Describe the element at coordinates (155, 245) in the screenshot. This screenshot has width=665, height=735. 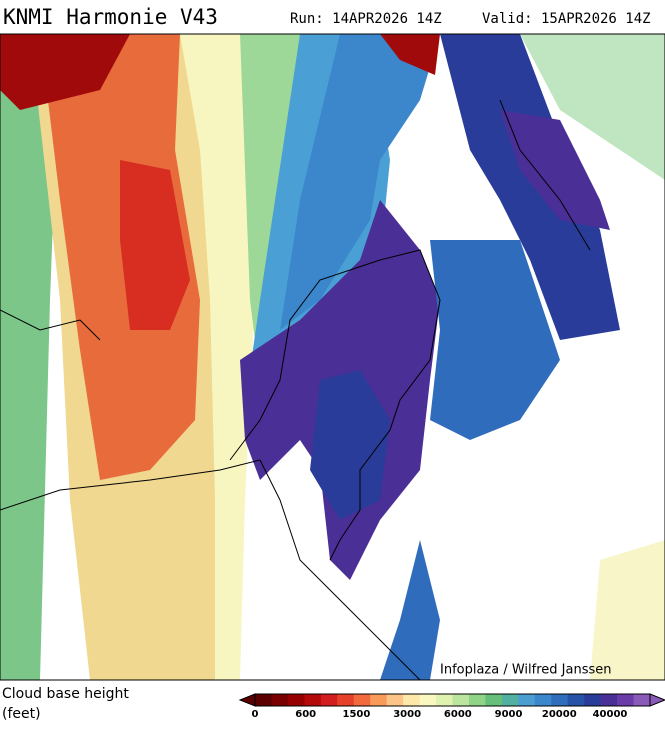
I see `field-red` at that location.